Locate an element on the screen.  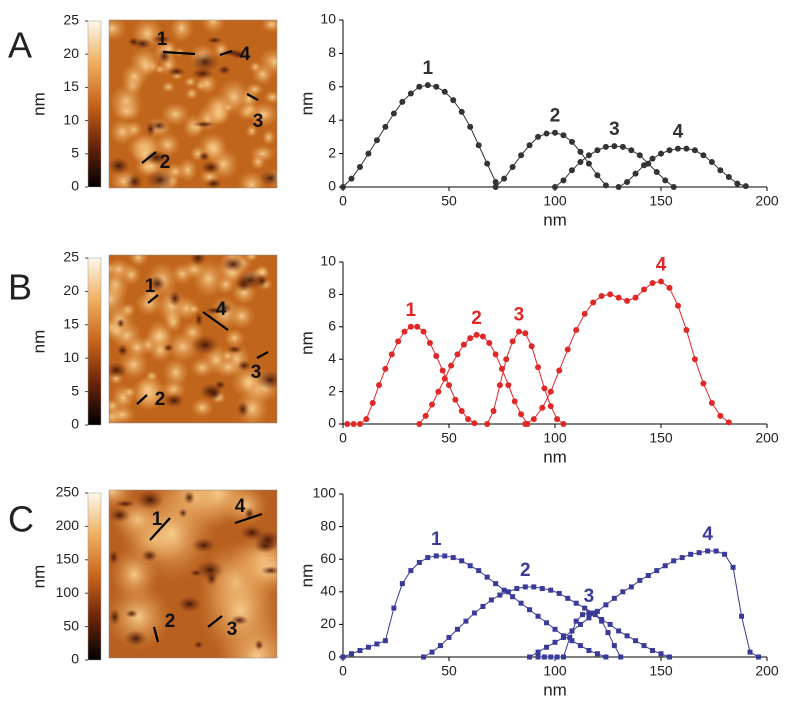
series-label: 1 is located at coordinates (436, 539).